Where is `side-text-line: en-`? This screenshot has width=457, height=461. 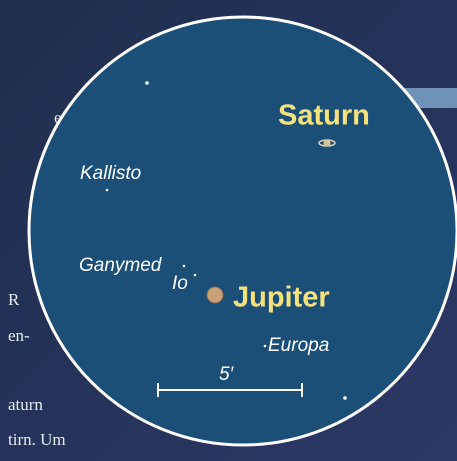
side-text-line: en- is located at coordinates (19, 335).